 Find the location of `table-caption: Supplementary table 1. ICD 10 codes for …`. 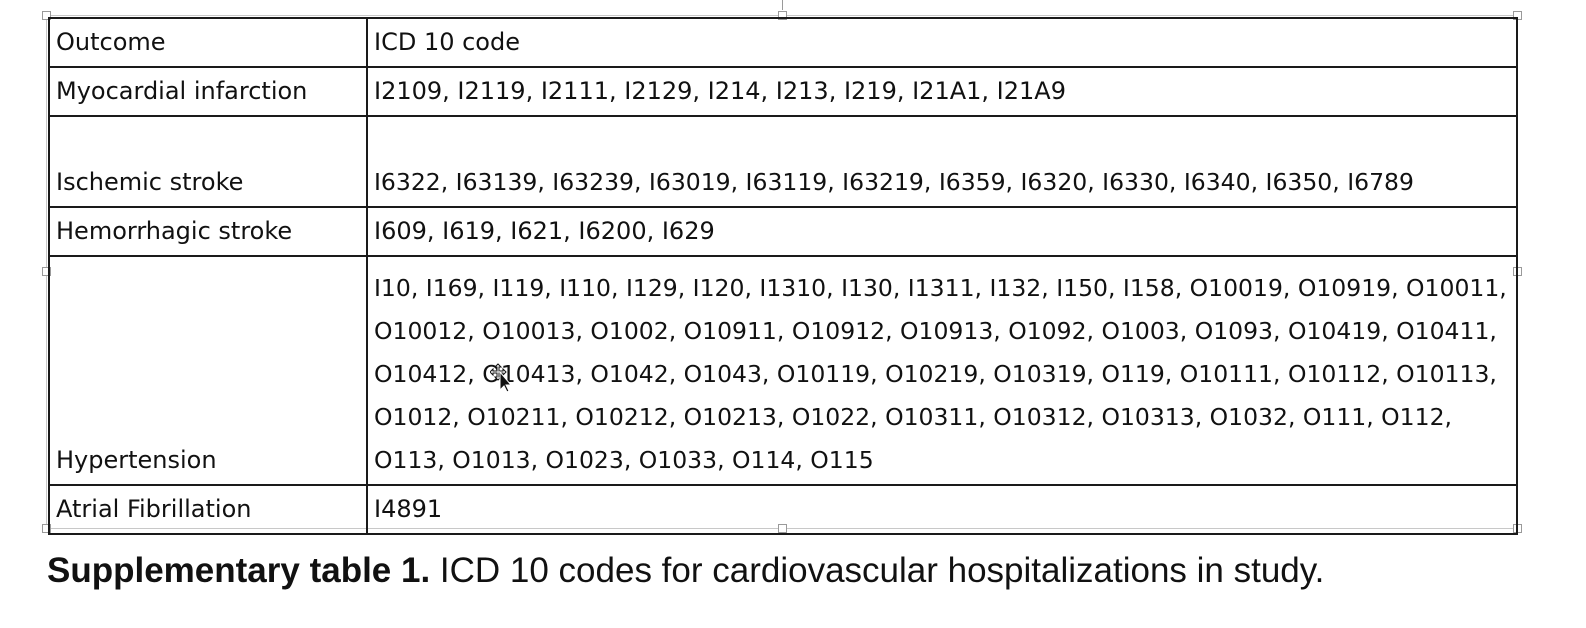

table-caption: Supplementary table 1. ICD 10 codes for … is located at coordinates (685, 571).